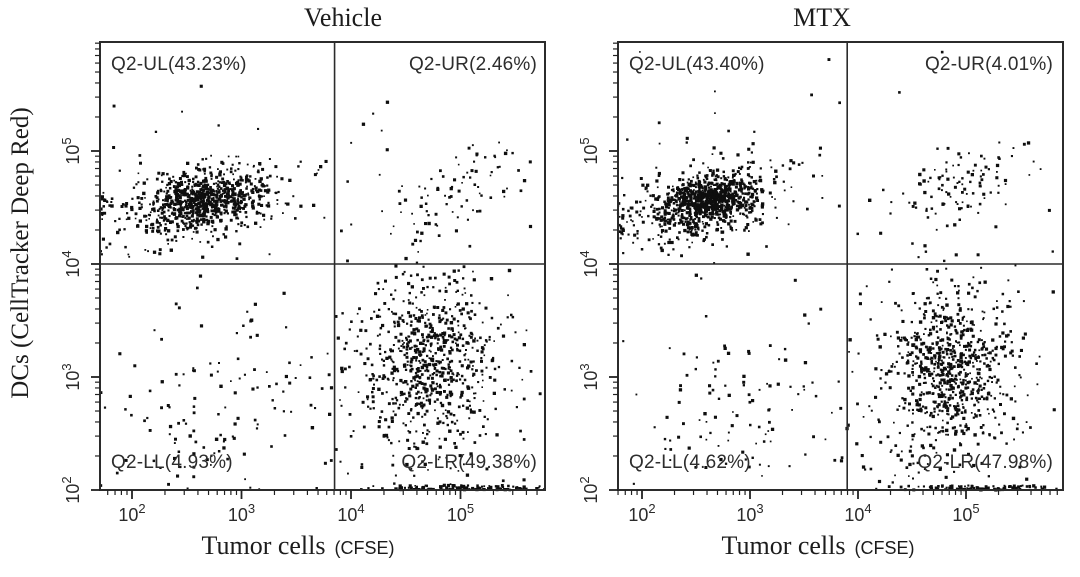 This screenshot has width=1080, height=577. Describe the element at coordinates (988, 64) in the screenshot. I see `quadrant-label-mtx-ur: Q2-UR(4.01%)` at that location.